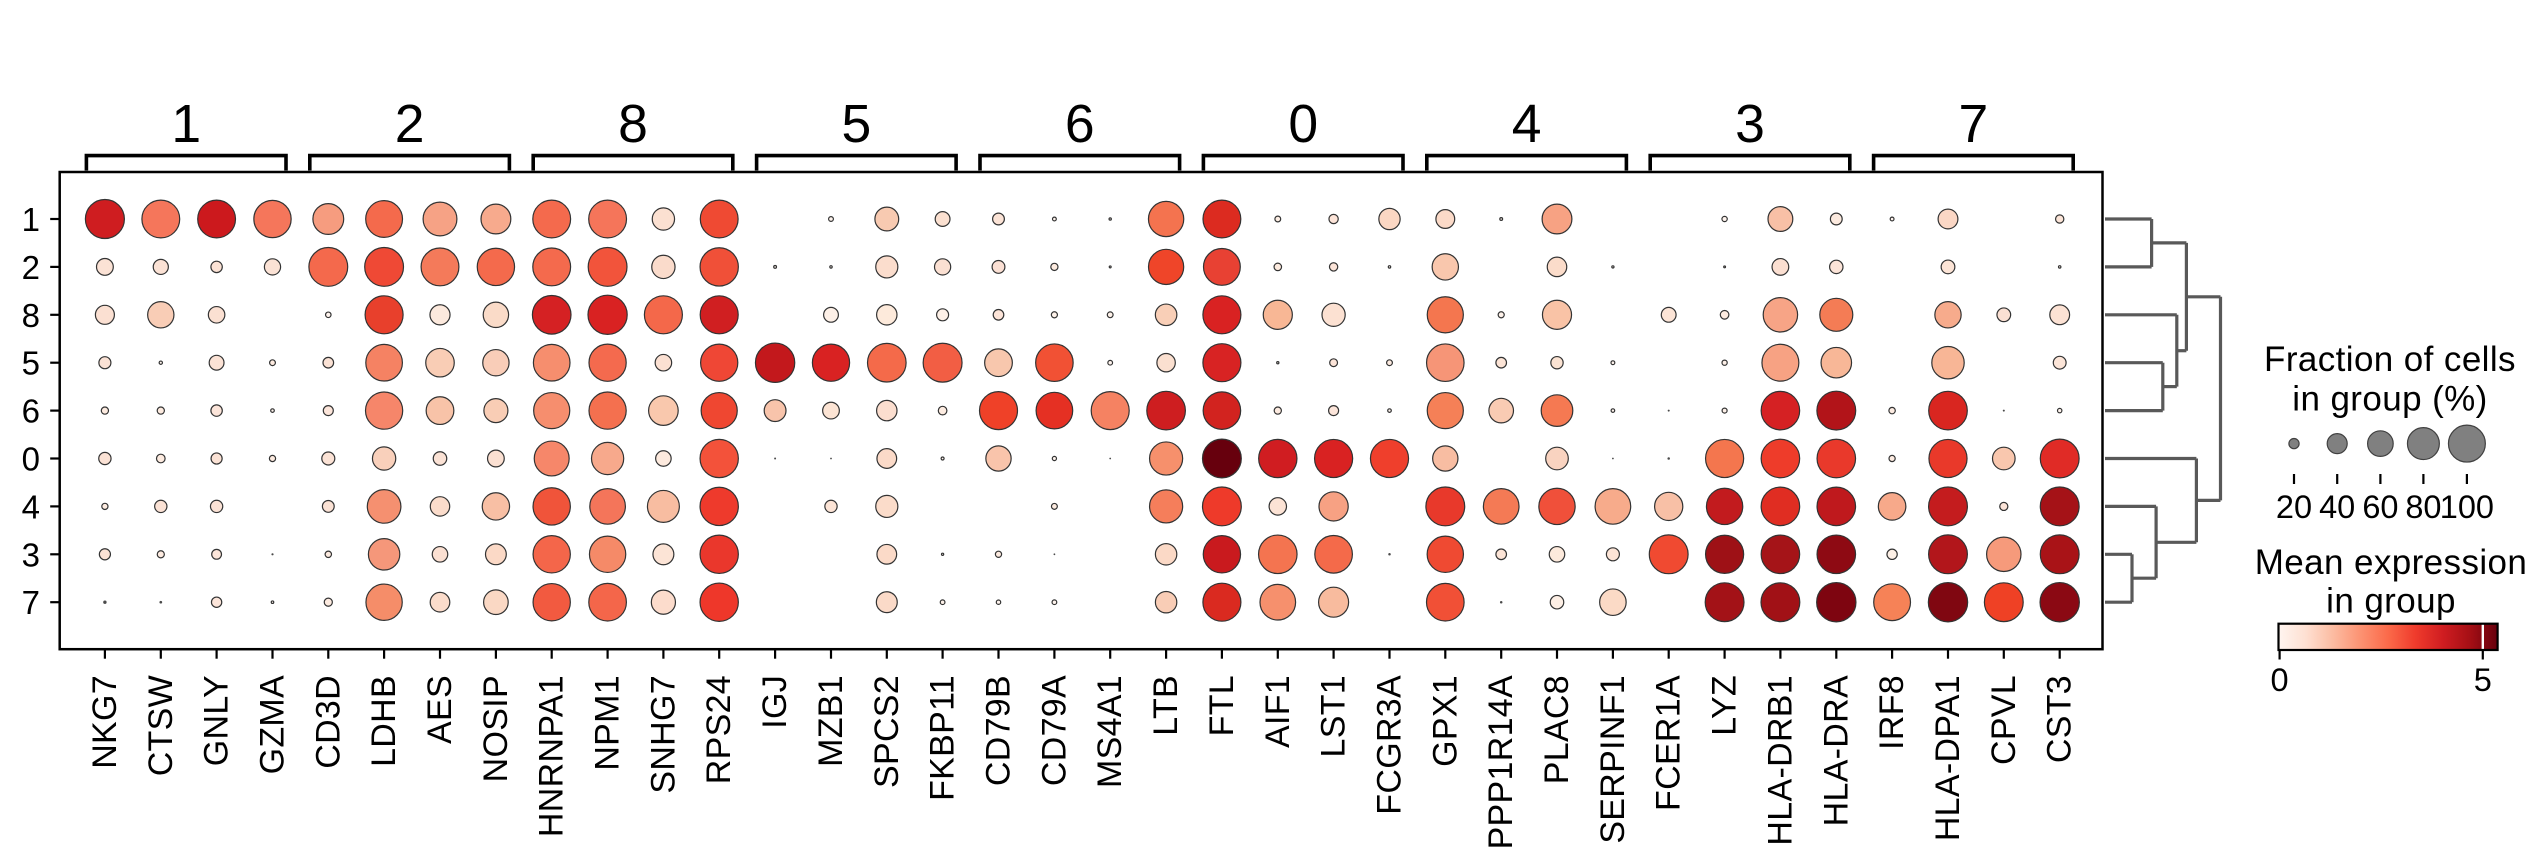 The width and height of the screenshot is (2544, 861). I want to click on svg-text: 40, so click(2337, 507).